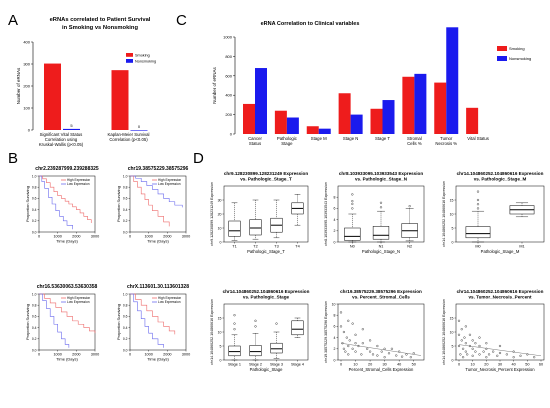 The image size is (550, 408). What do you see at coordinates (125, 339) in the screenshot?
I see `y-tick-label: 0.2` at bounding box center [125, 339].